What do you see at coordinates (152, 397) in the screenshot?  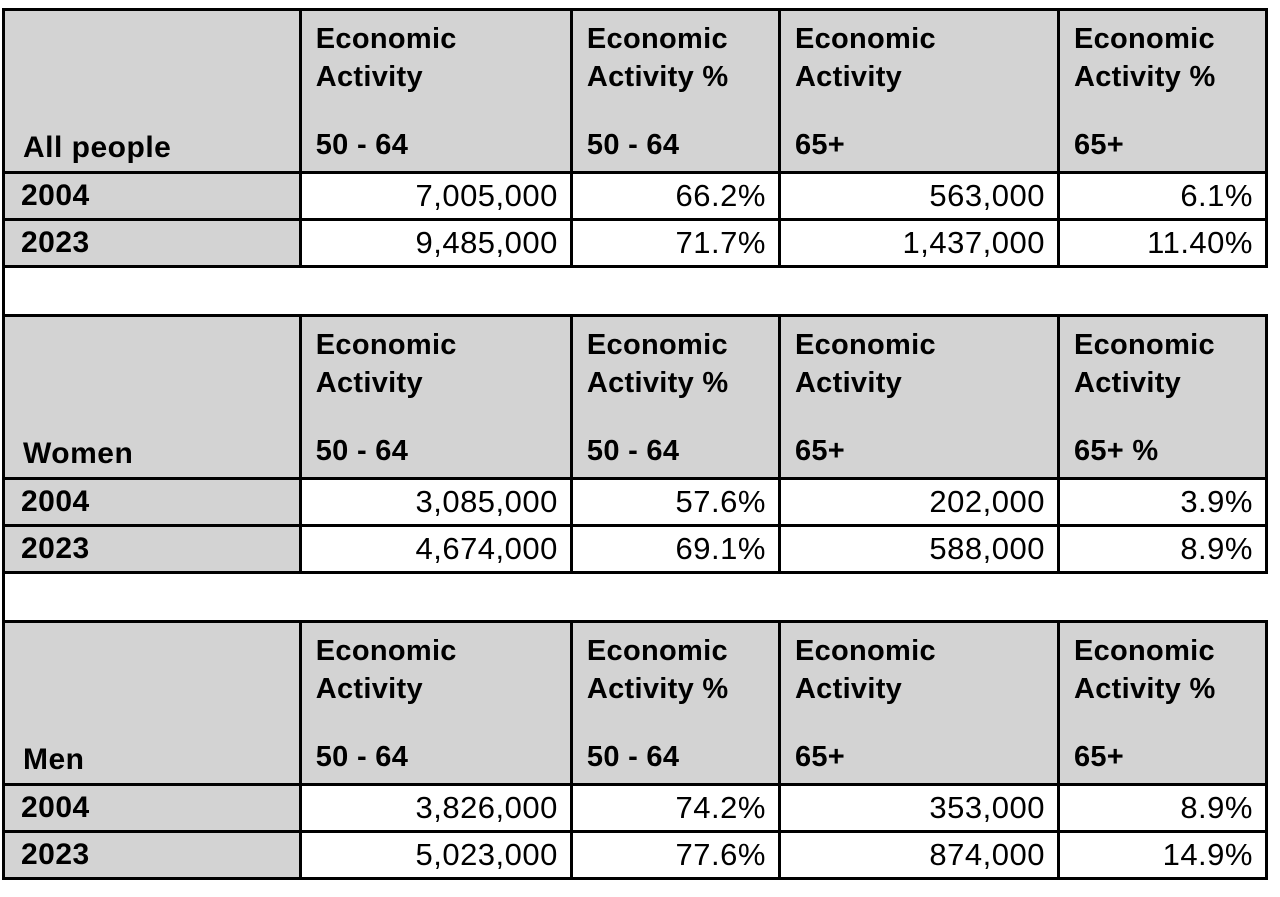 I see `group-header-cell: Women` at bounding box center [152, 397].